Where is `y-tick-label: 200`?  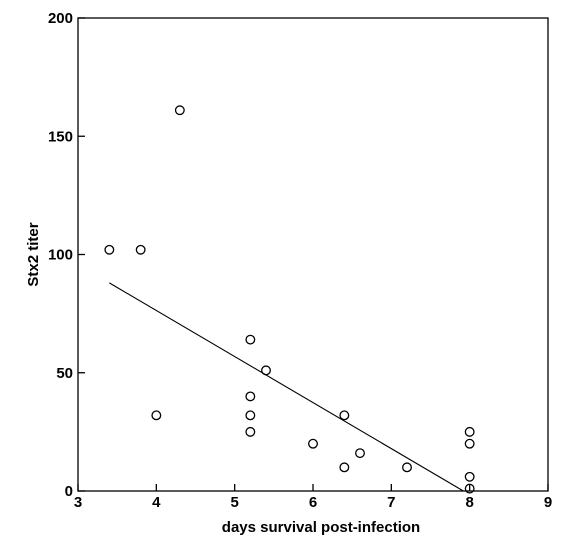
y-tick-label: 200 is located at coordinates (60, 18).